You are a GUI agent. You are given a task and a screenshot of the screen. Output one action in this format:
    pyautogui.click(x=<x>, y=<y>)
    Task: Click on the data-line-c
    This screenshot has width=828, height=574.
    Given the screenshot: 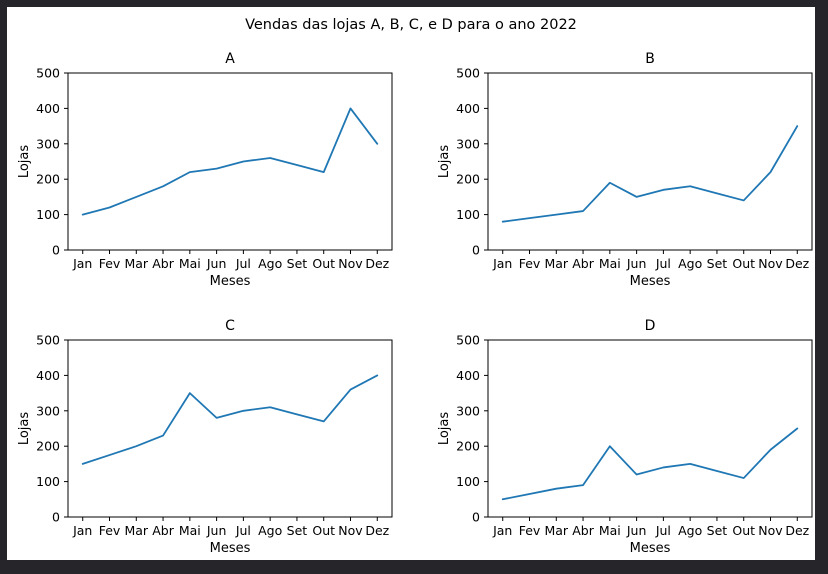 What is the action you would take?
    pyautogui.click(x=230, y=419)
    